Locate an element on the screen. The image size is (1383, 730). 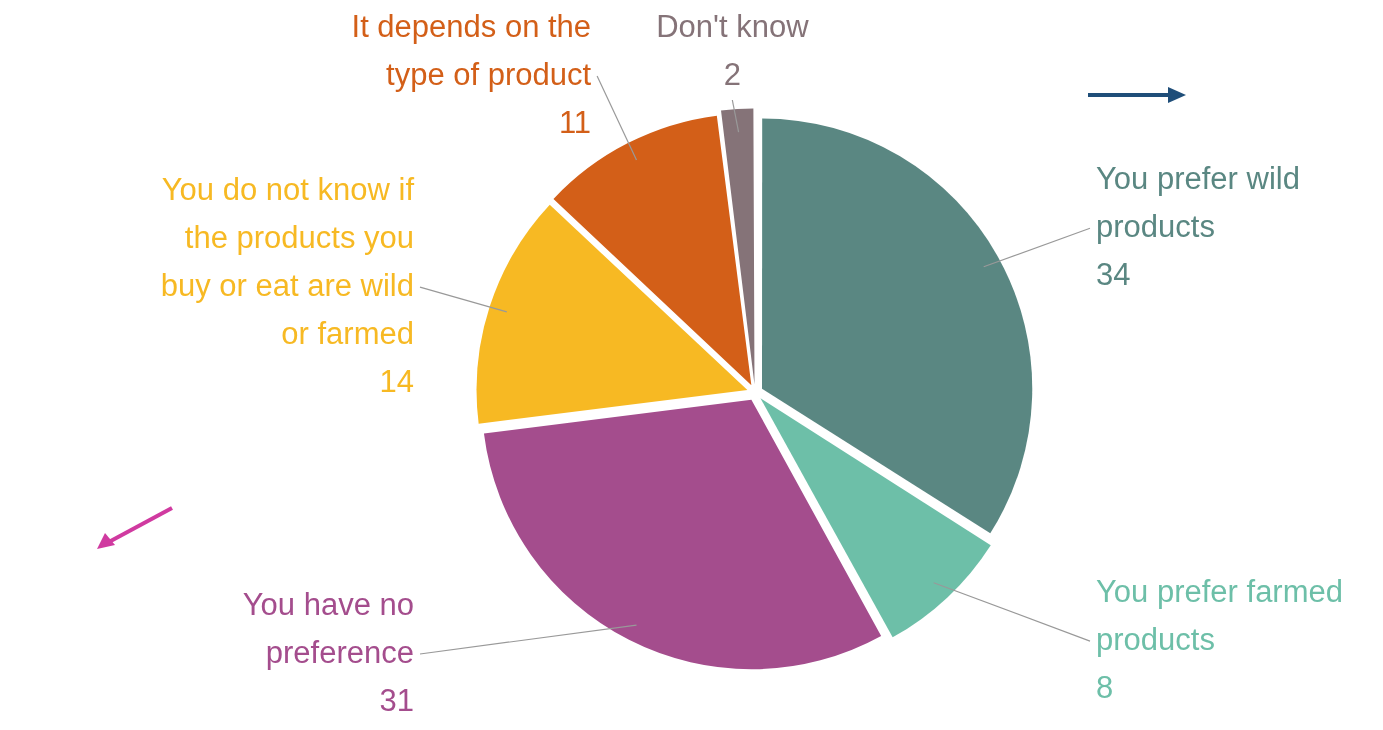
slice-label: You do not know if the products you buy or eat are wild or farmed is located at coordinates (287, 261).